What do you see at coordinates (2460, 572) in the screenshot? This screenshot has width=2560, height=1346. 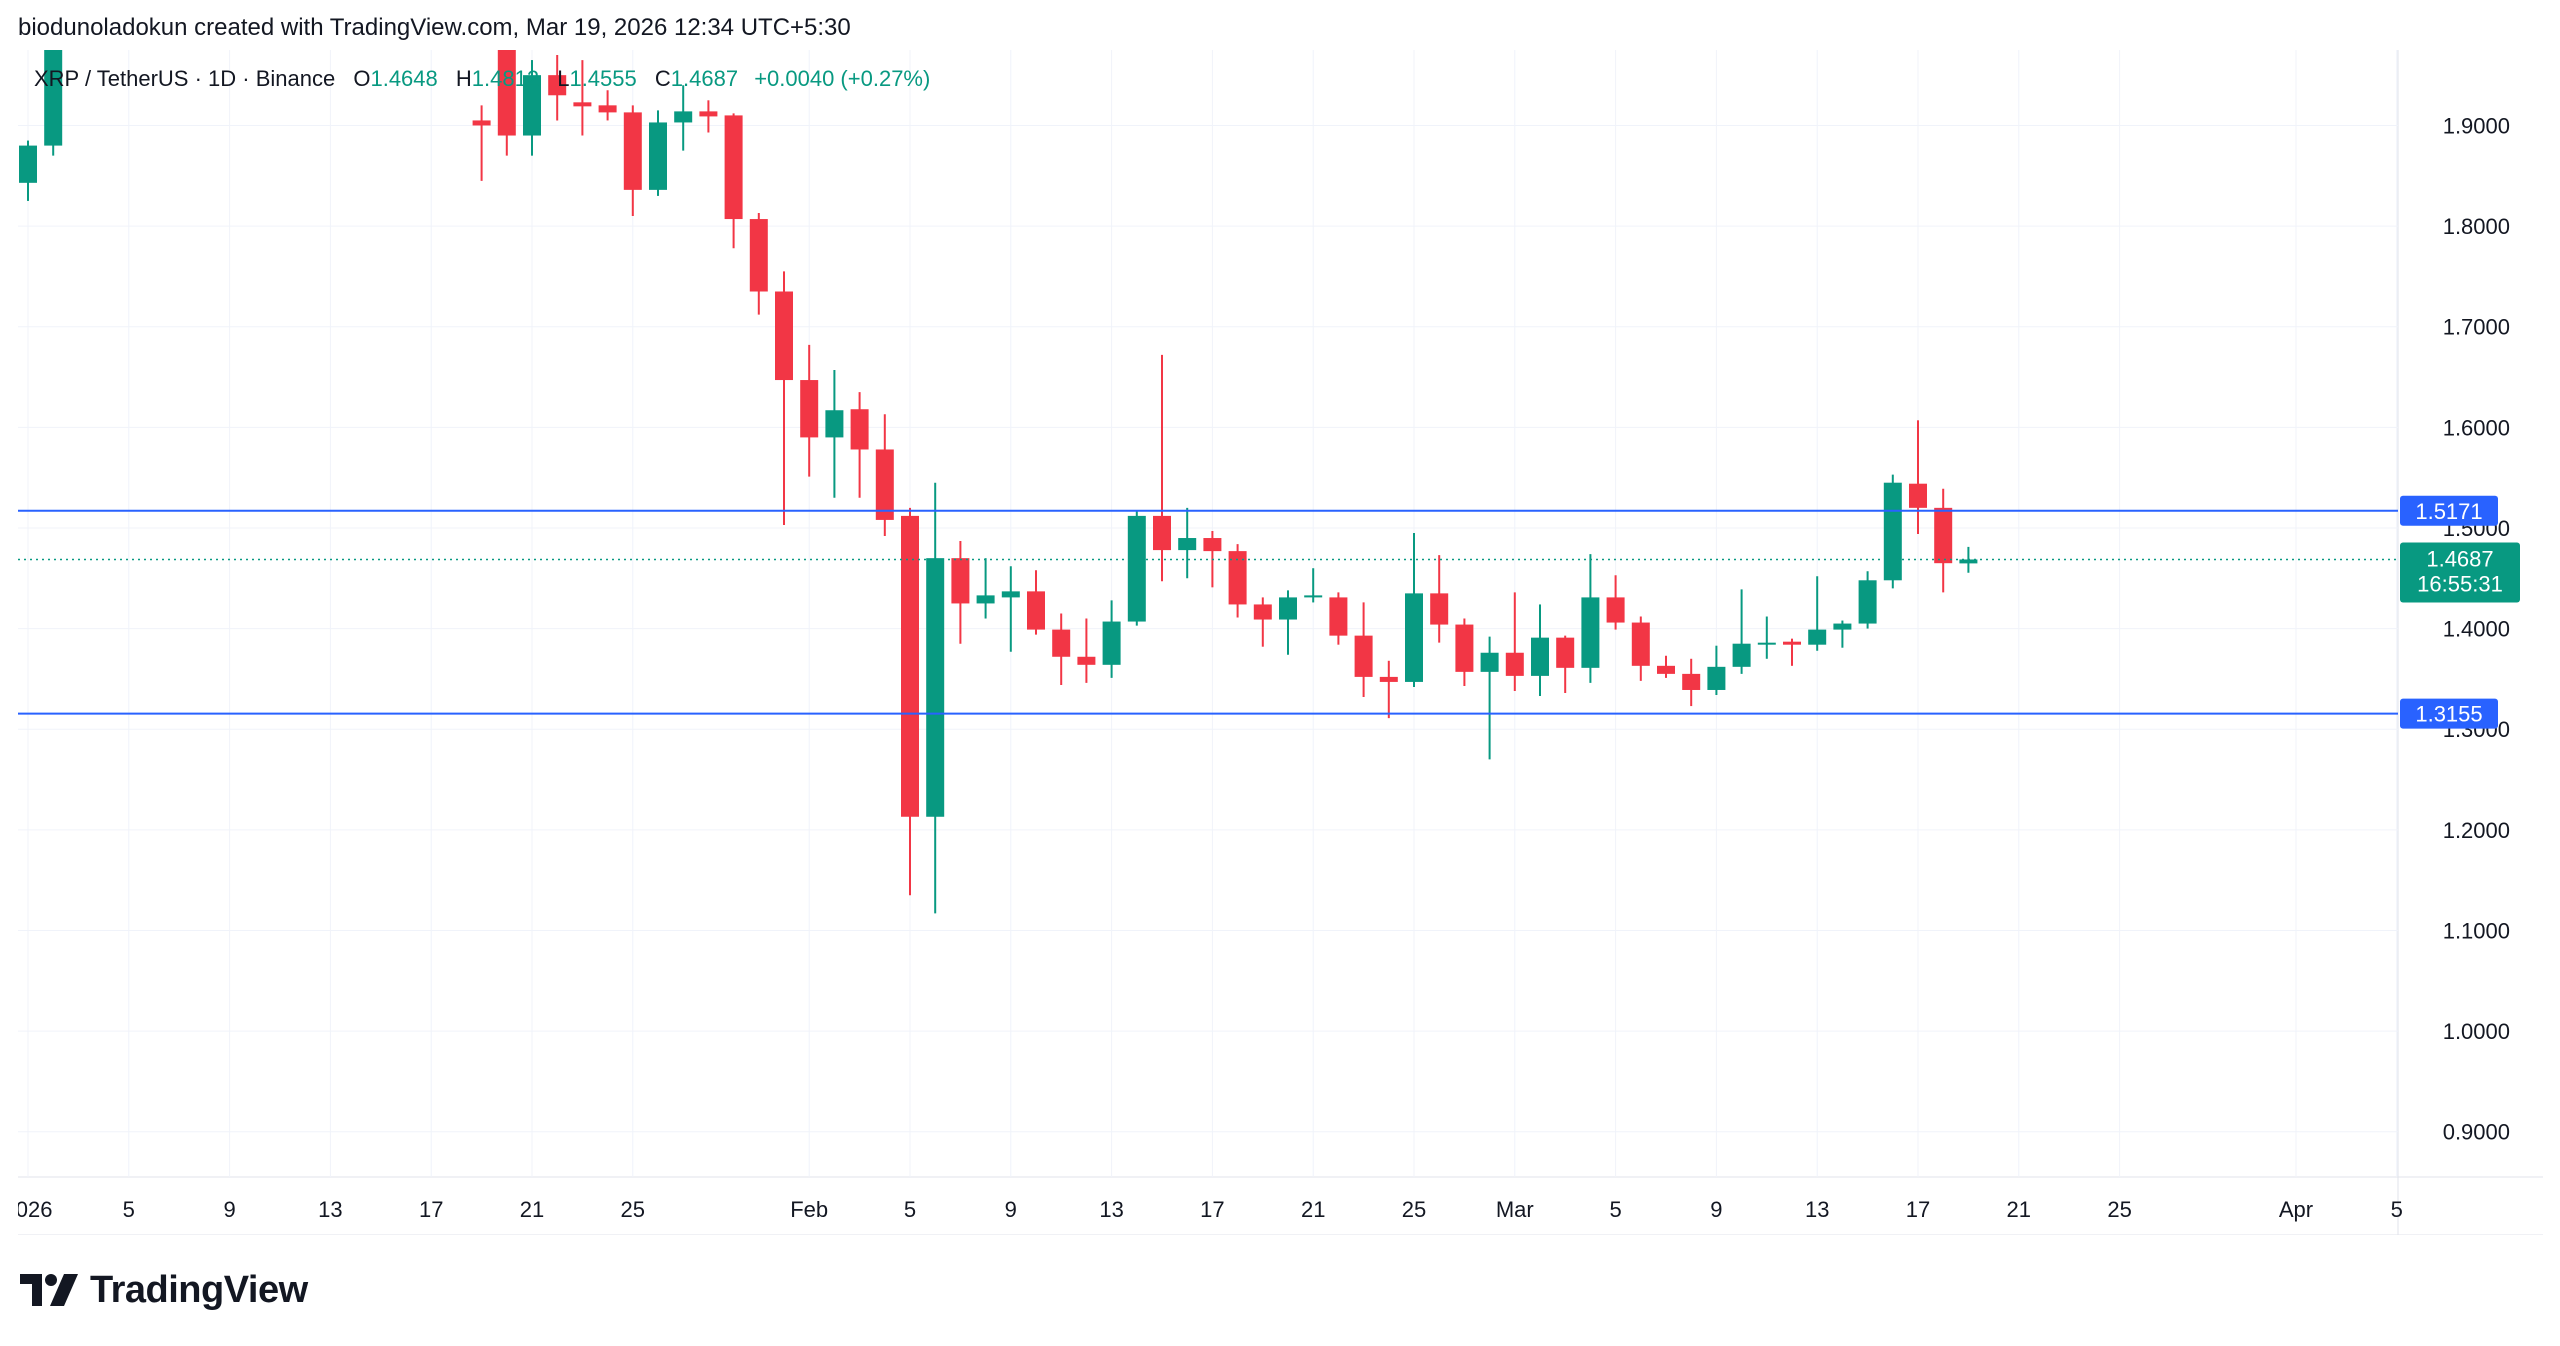 I see `last-price-tag` at bounding box center [2460, 572].